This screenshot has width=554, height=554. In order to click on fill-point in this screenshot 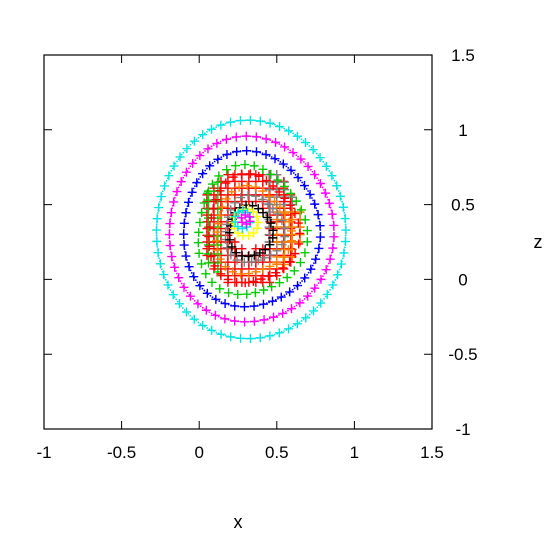, I will do `click(235, 242)`.